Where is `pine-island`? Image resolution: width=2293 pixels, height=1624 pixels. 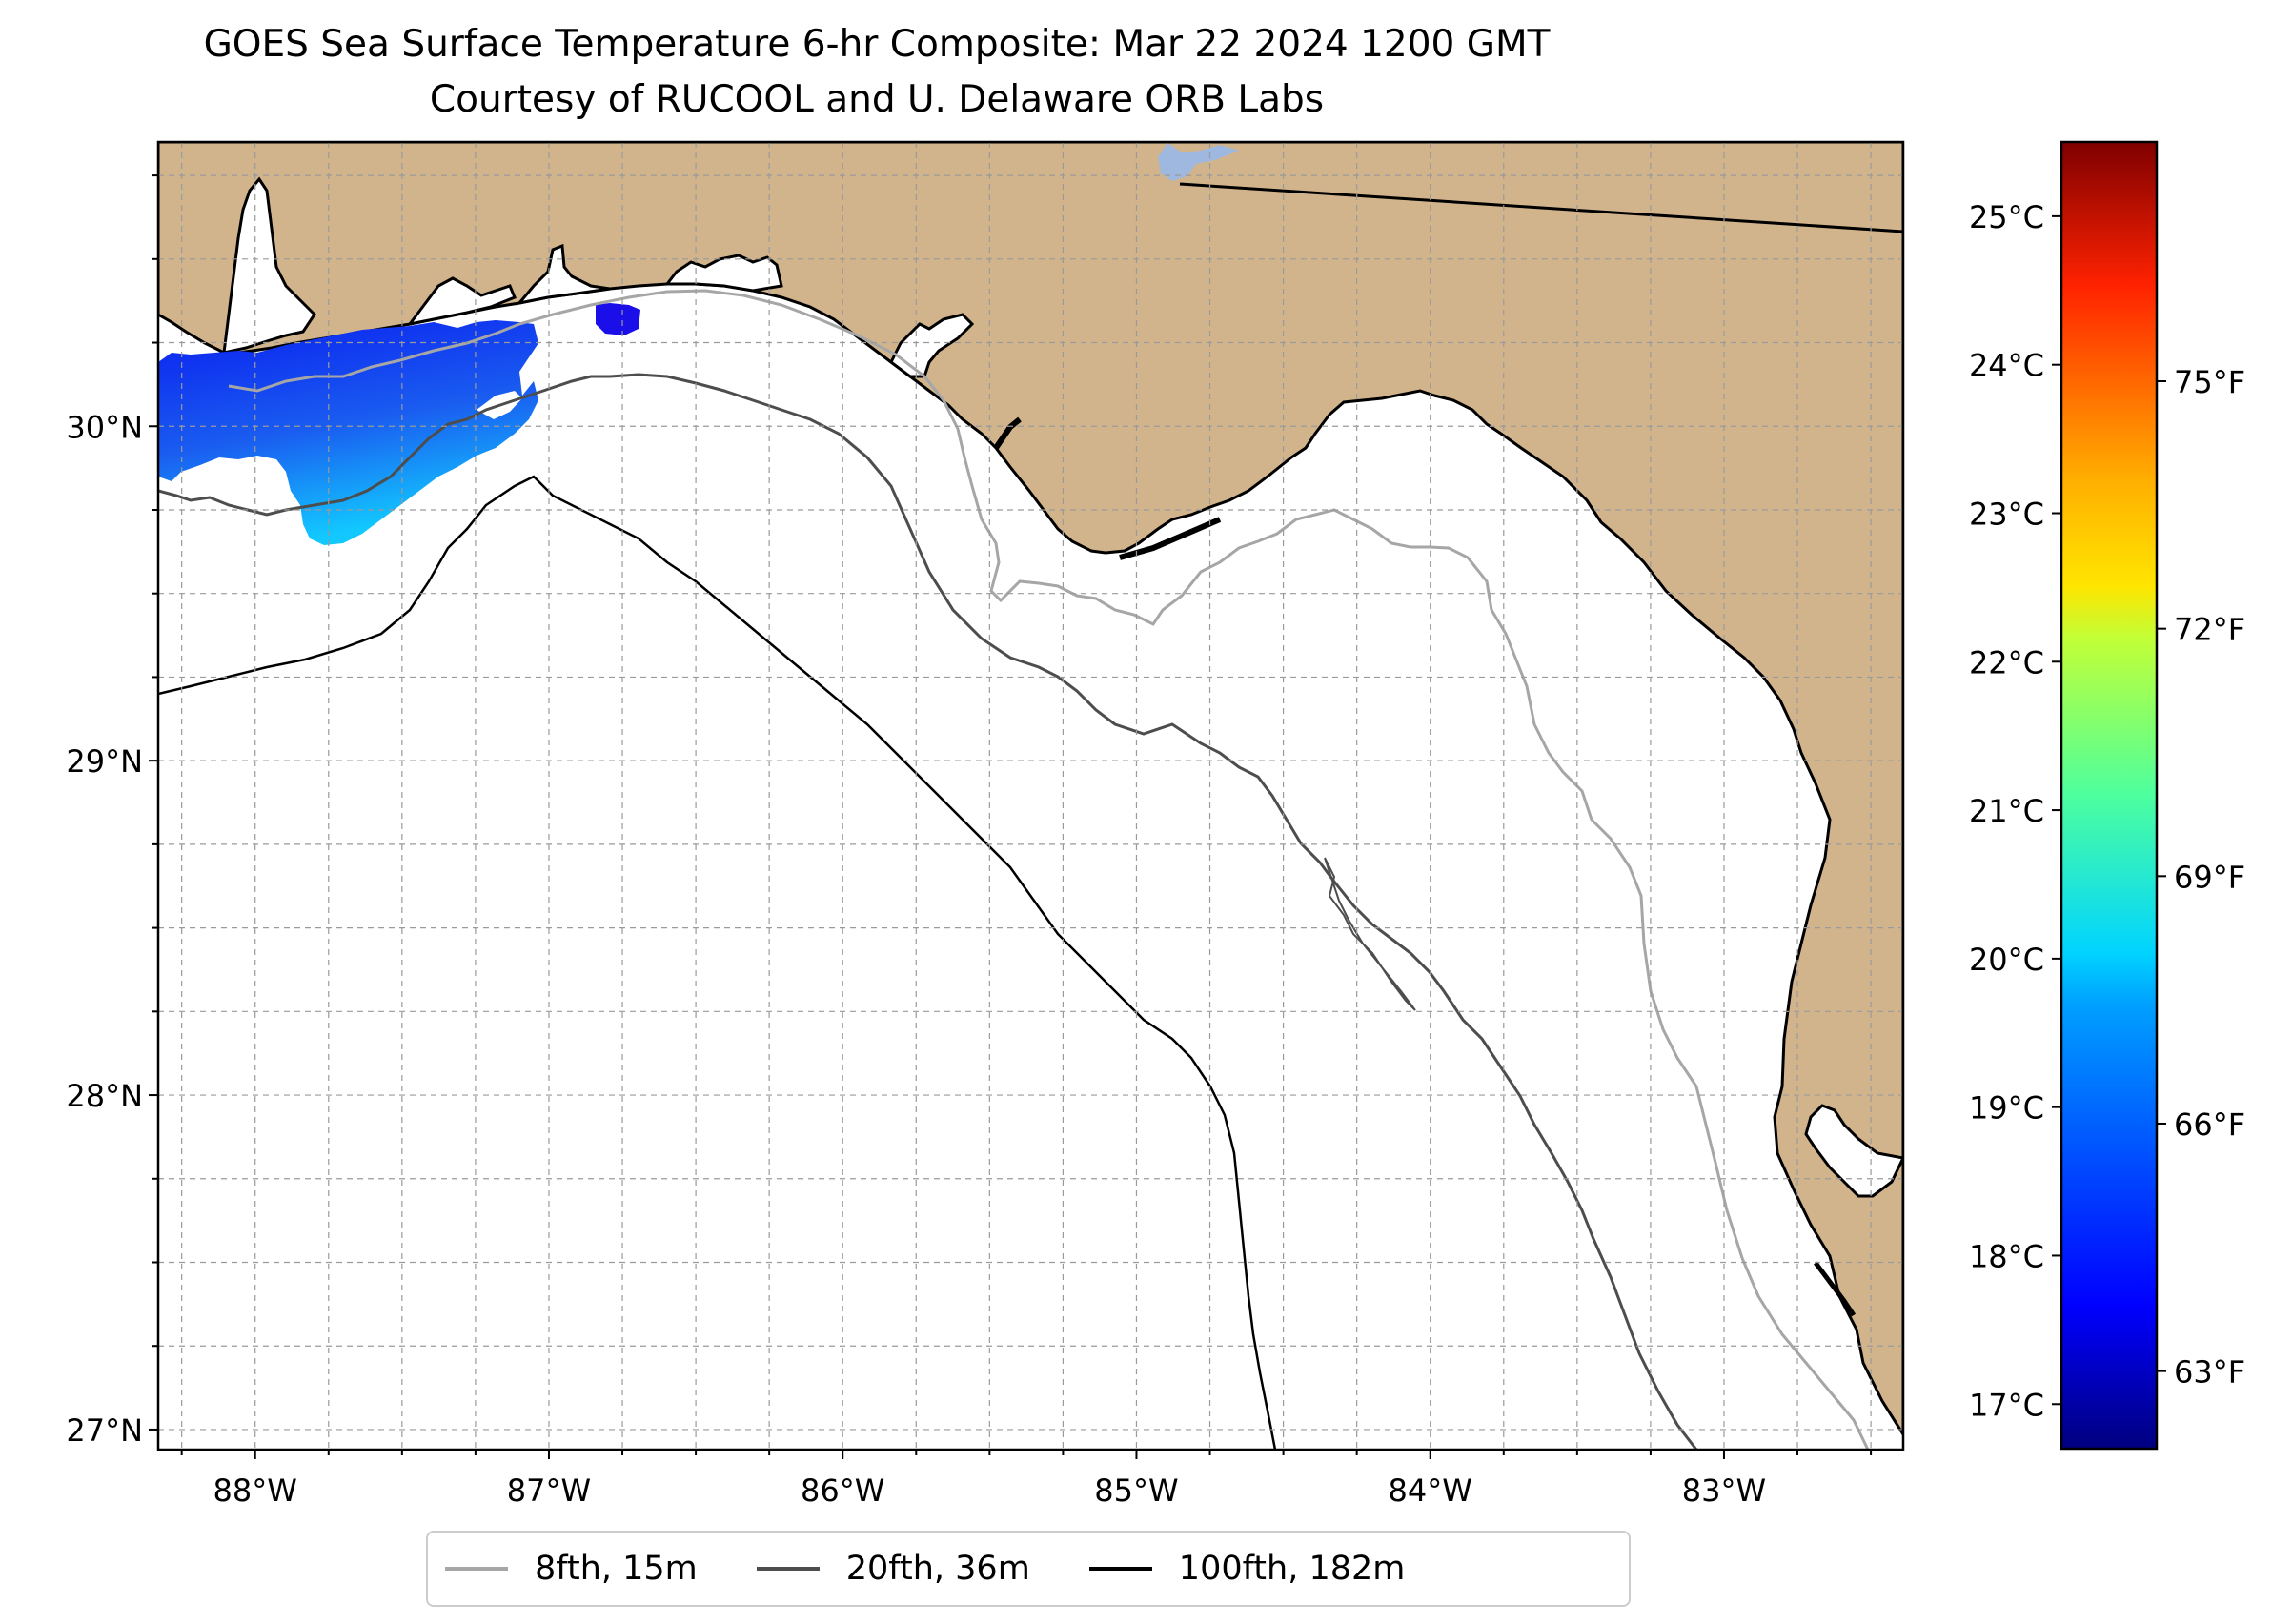
pine-island is located at coordinates (1836, 1289).